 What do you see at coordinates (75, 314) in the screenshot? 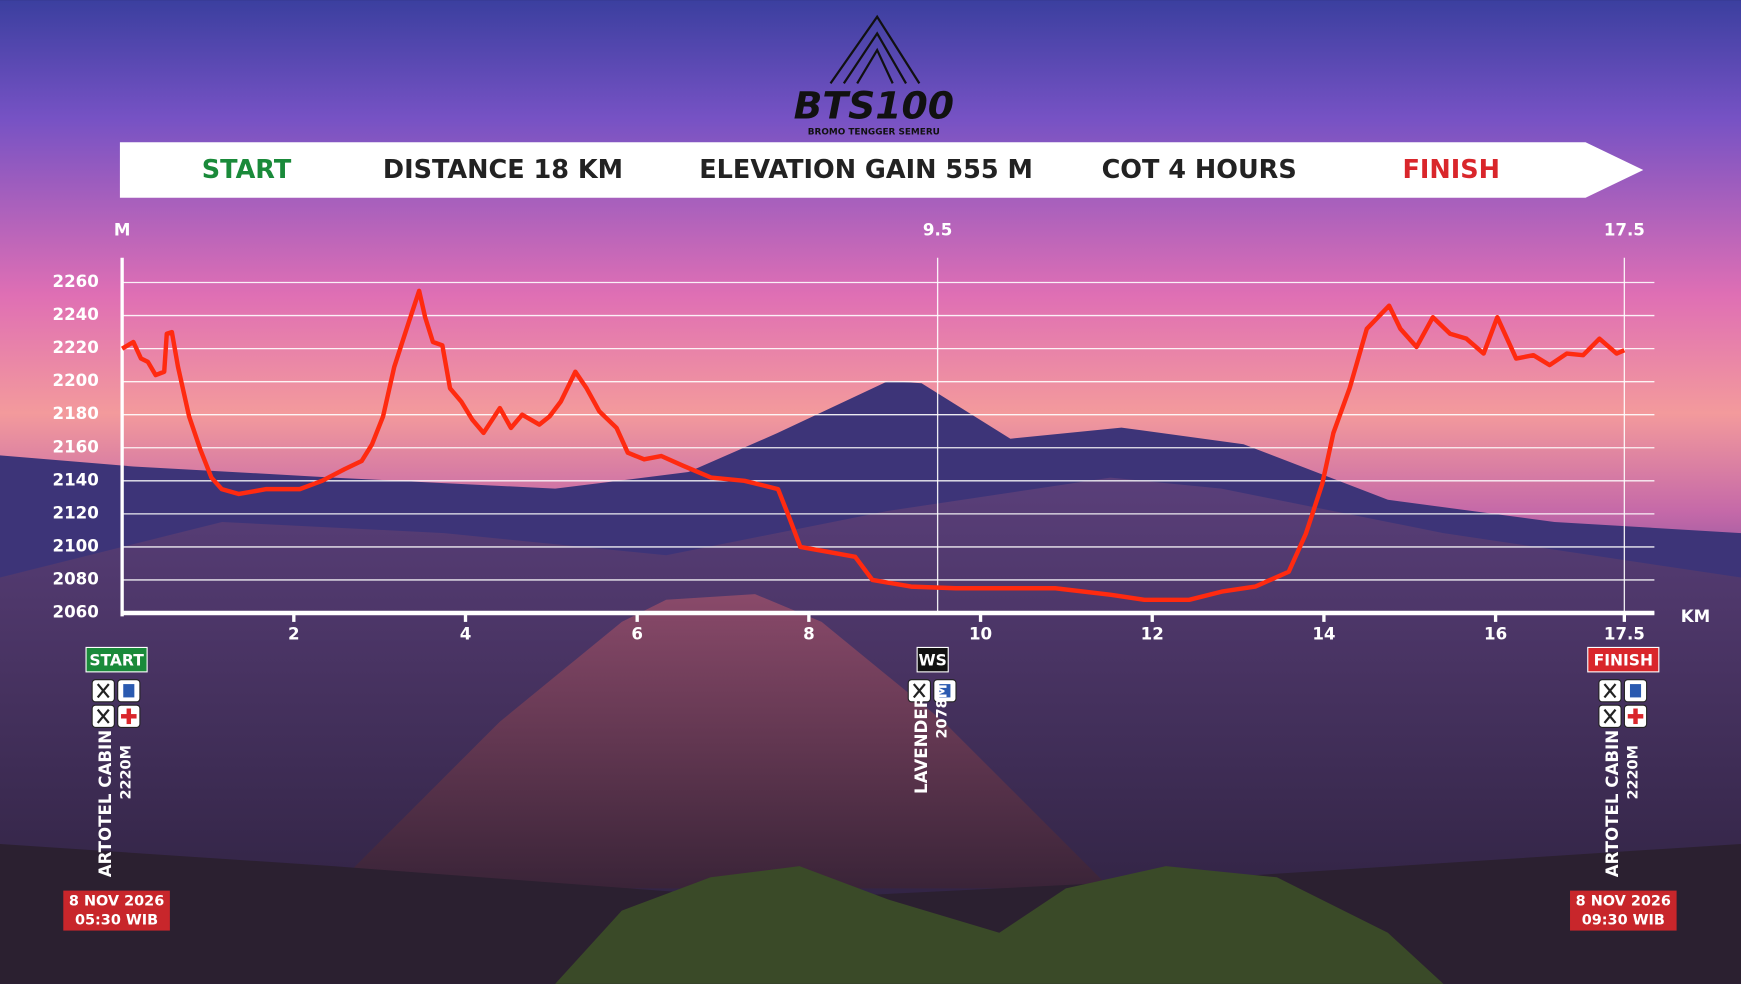
I see `y-tick-label: 2240` at bounding box center [75, 314].